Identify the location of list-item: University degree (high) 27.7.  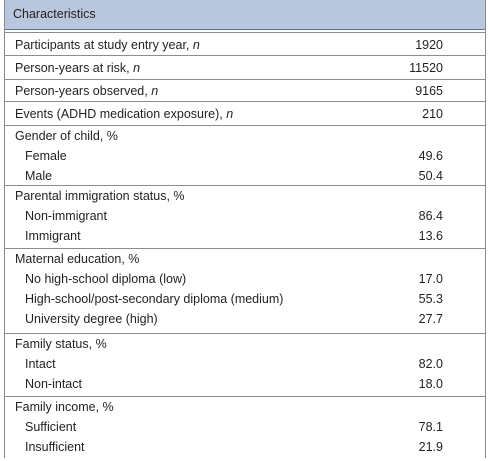
(245, 319).